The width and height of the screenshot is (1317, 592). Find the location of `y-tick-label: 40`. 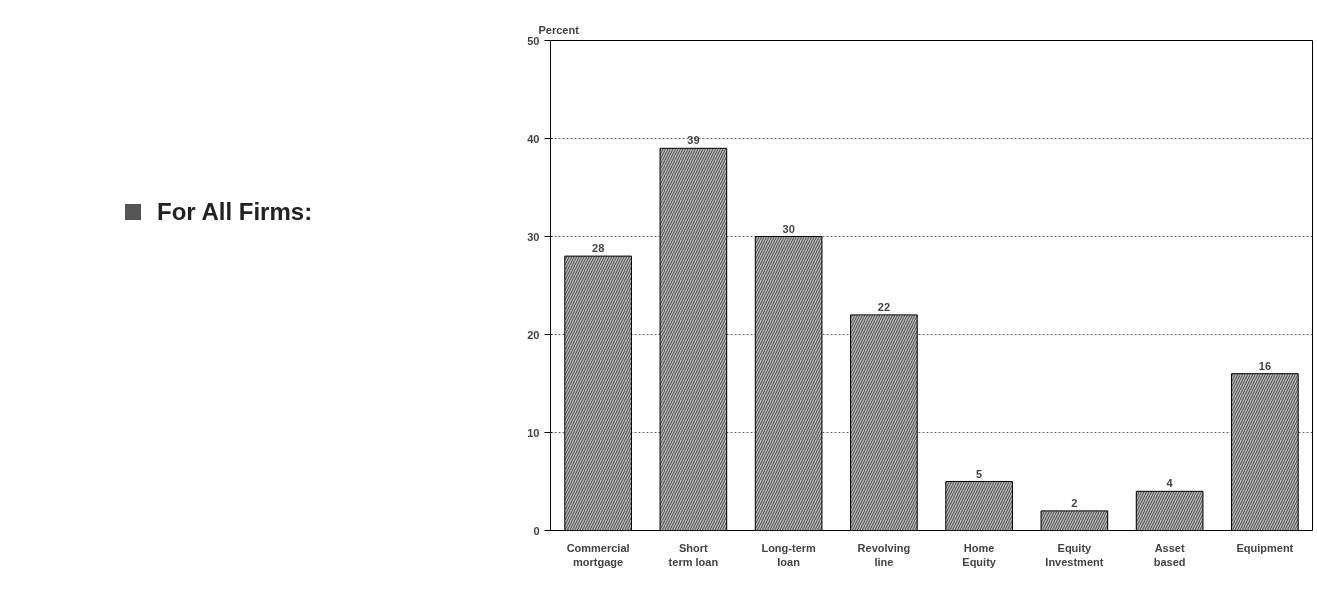

y-tick-label: 40 is located at coordinates (533, 138).